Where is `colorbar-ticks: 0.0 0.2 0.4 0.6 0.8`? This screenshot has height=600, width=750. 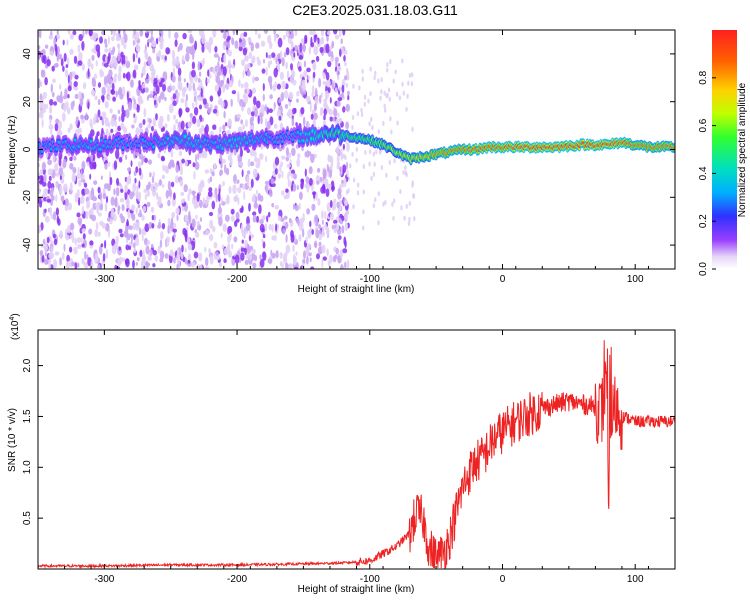
colorbar-ticks: 0.0 0.2 0.4 0.6 0.8 is located at coordinates (707, 173).